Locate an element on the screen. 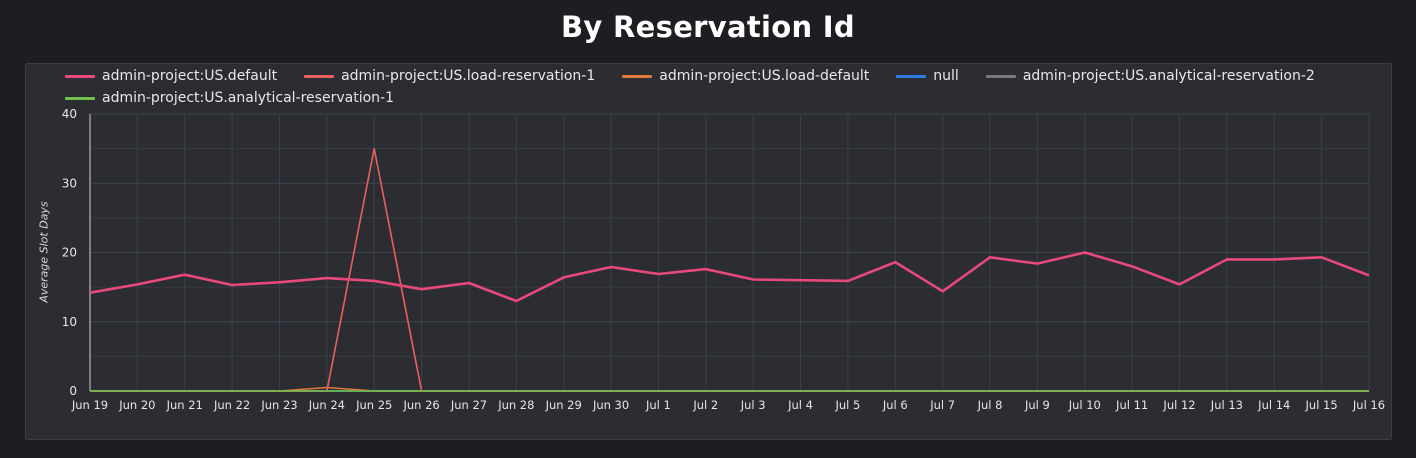 The width and height of the screenshot is (1416, 458). x-tick-label: Jul 13 is located at coordinates (1226, 405).